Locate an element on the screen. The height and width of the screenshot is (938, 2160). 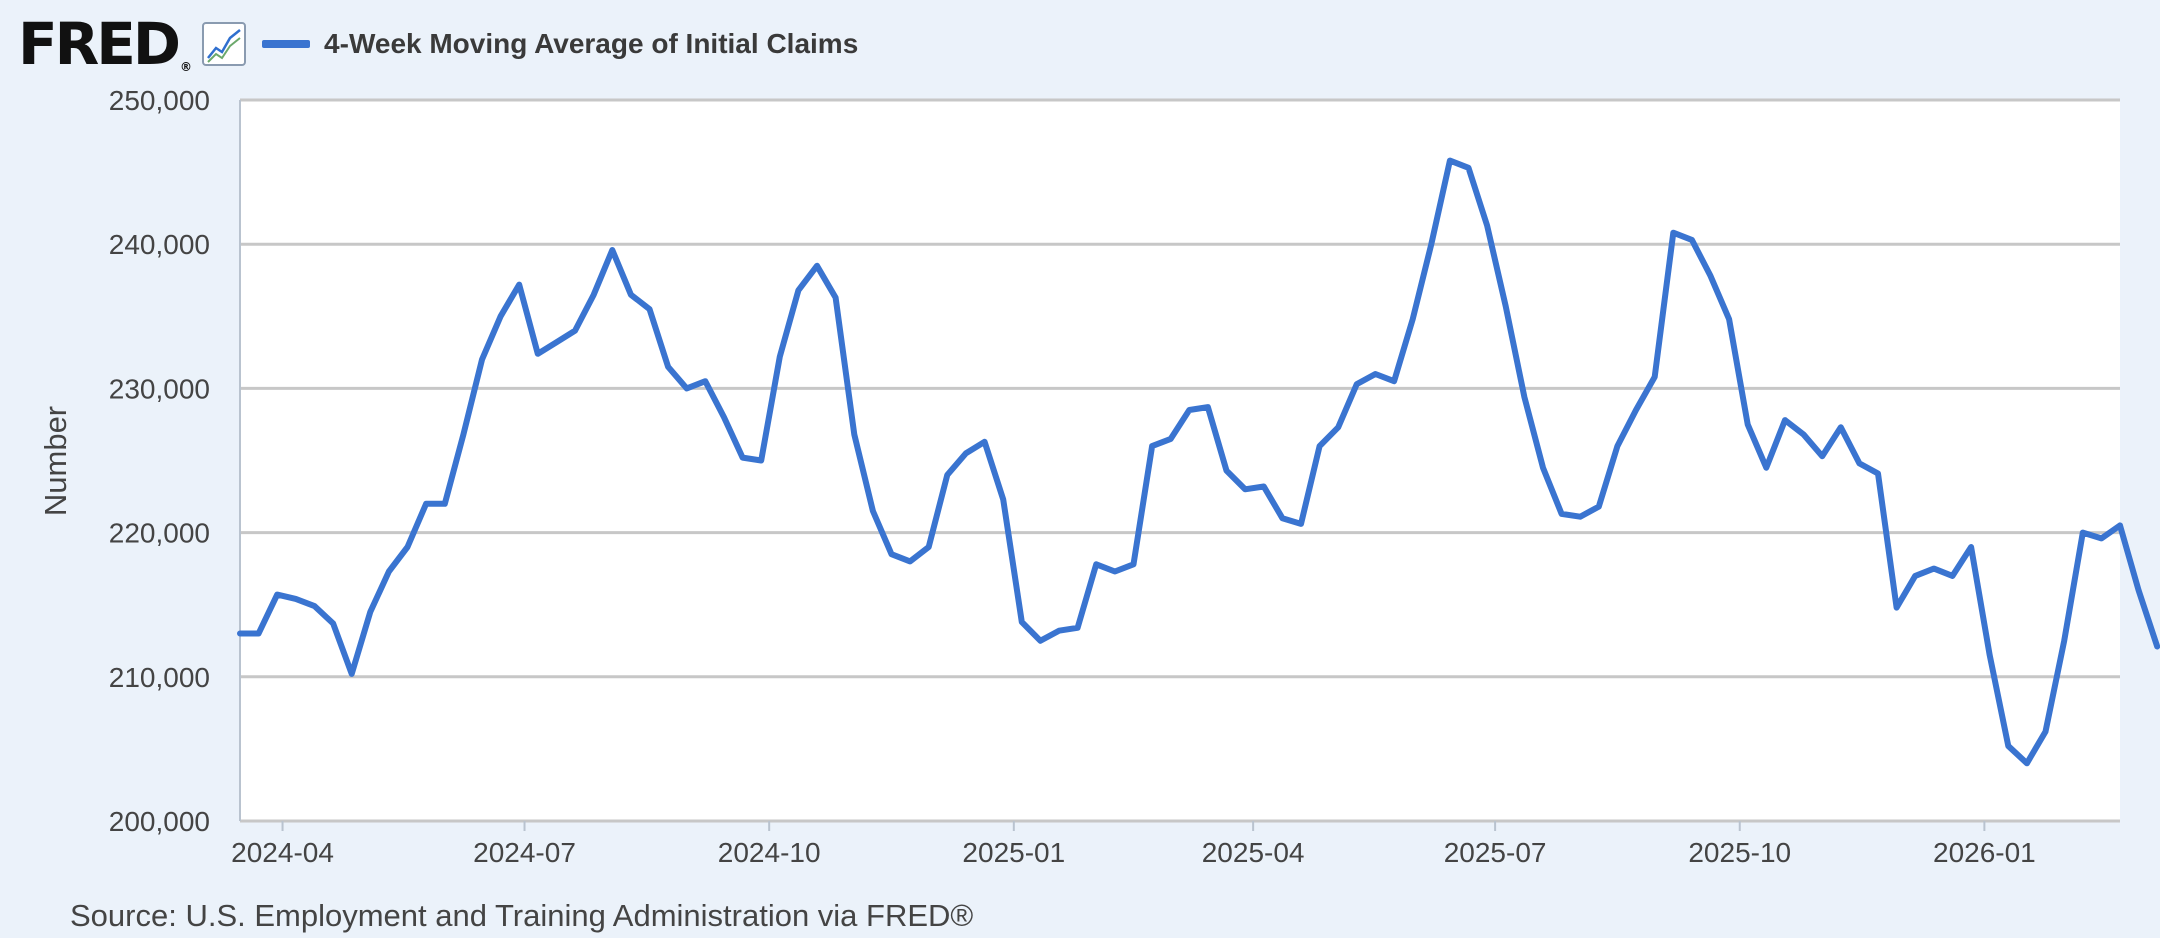
logo-registered-mark: ® is located at coordinates (186, 67).